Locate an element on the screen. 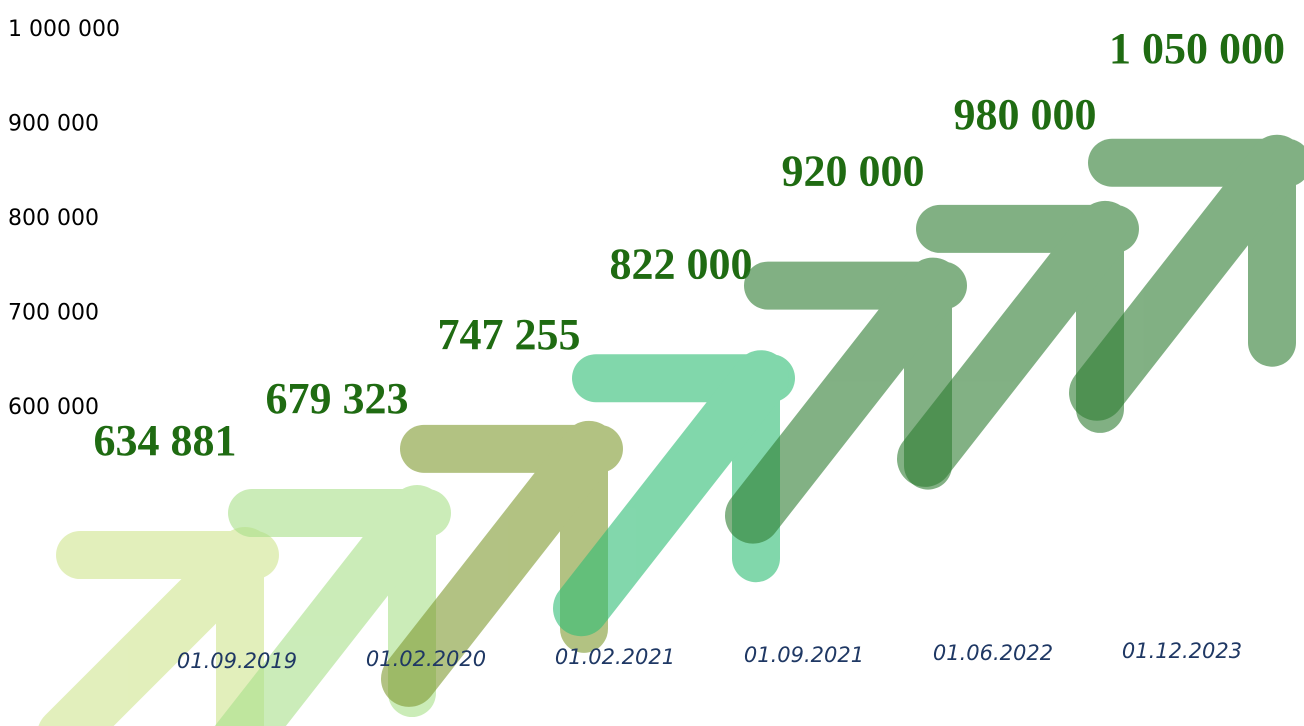 This screenshot has height=726, width=1304. value-label: 747 255 is located at coordinates (509, 334).